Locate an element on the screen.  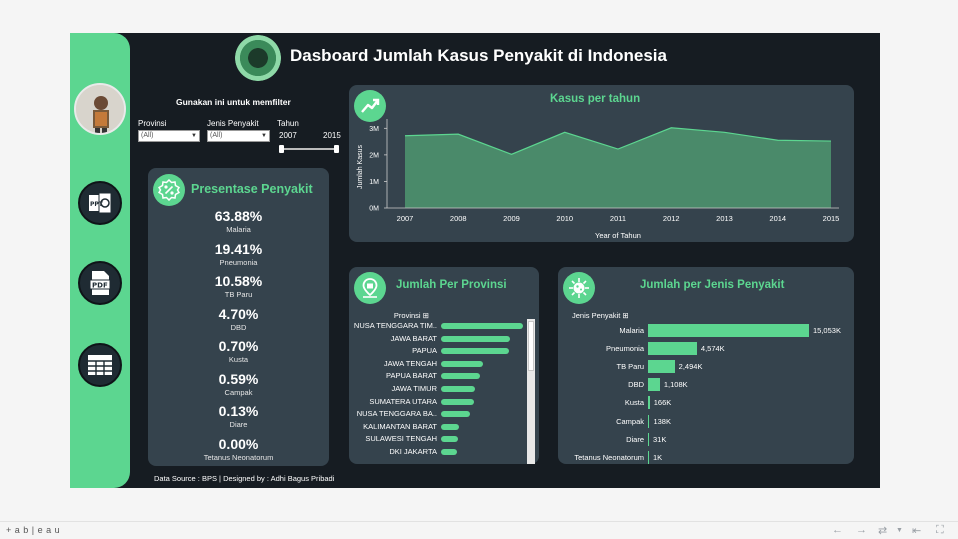
dropdown-arrow-icon: ▼ is located at coordinates (194, 136).